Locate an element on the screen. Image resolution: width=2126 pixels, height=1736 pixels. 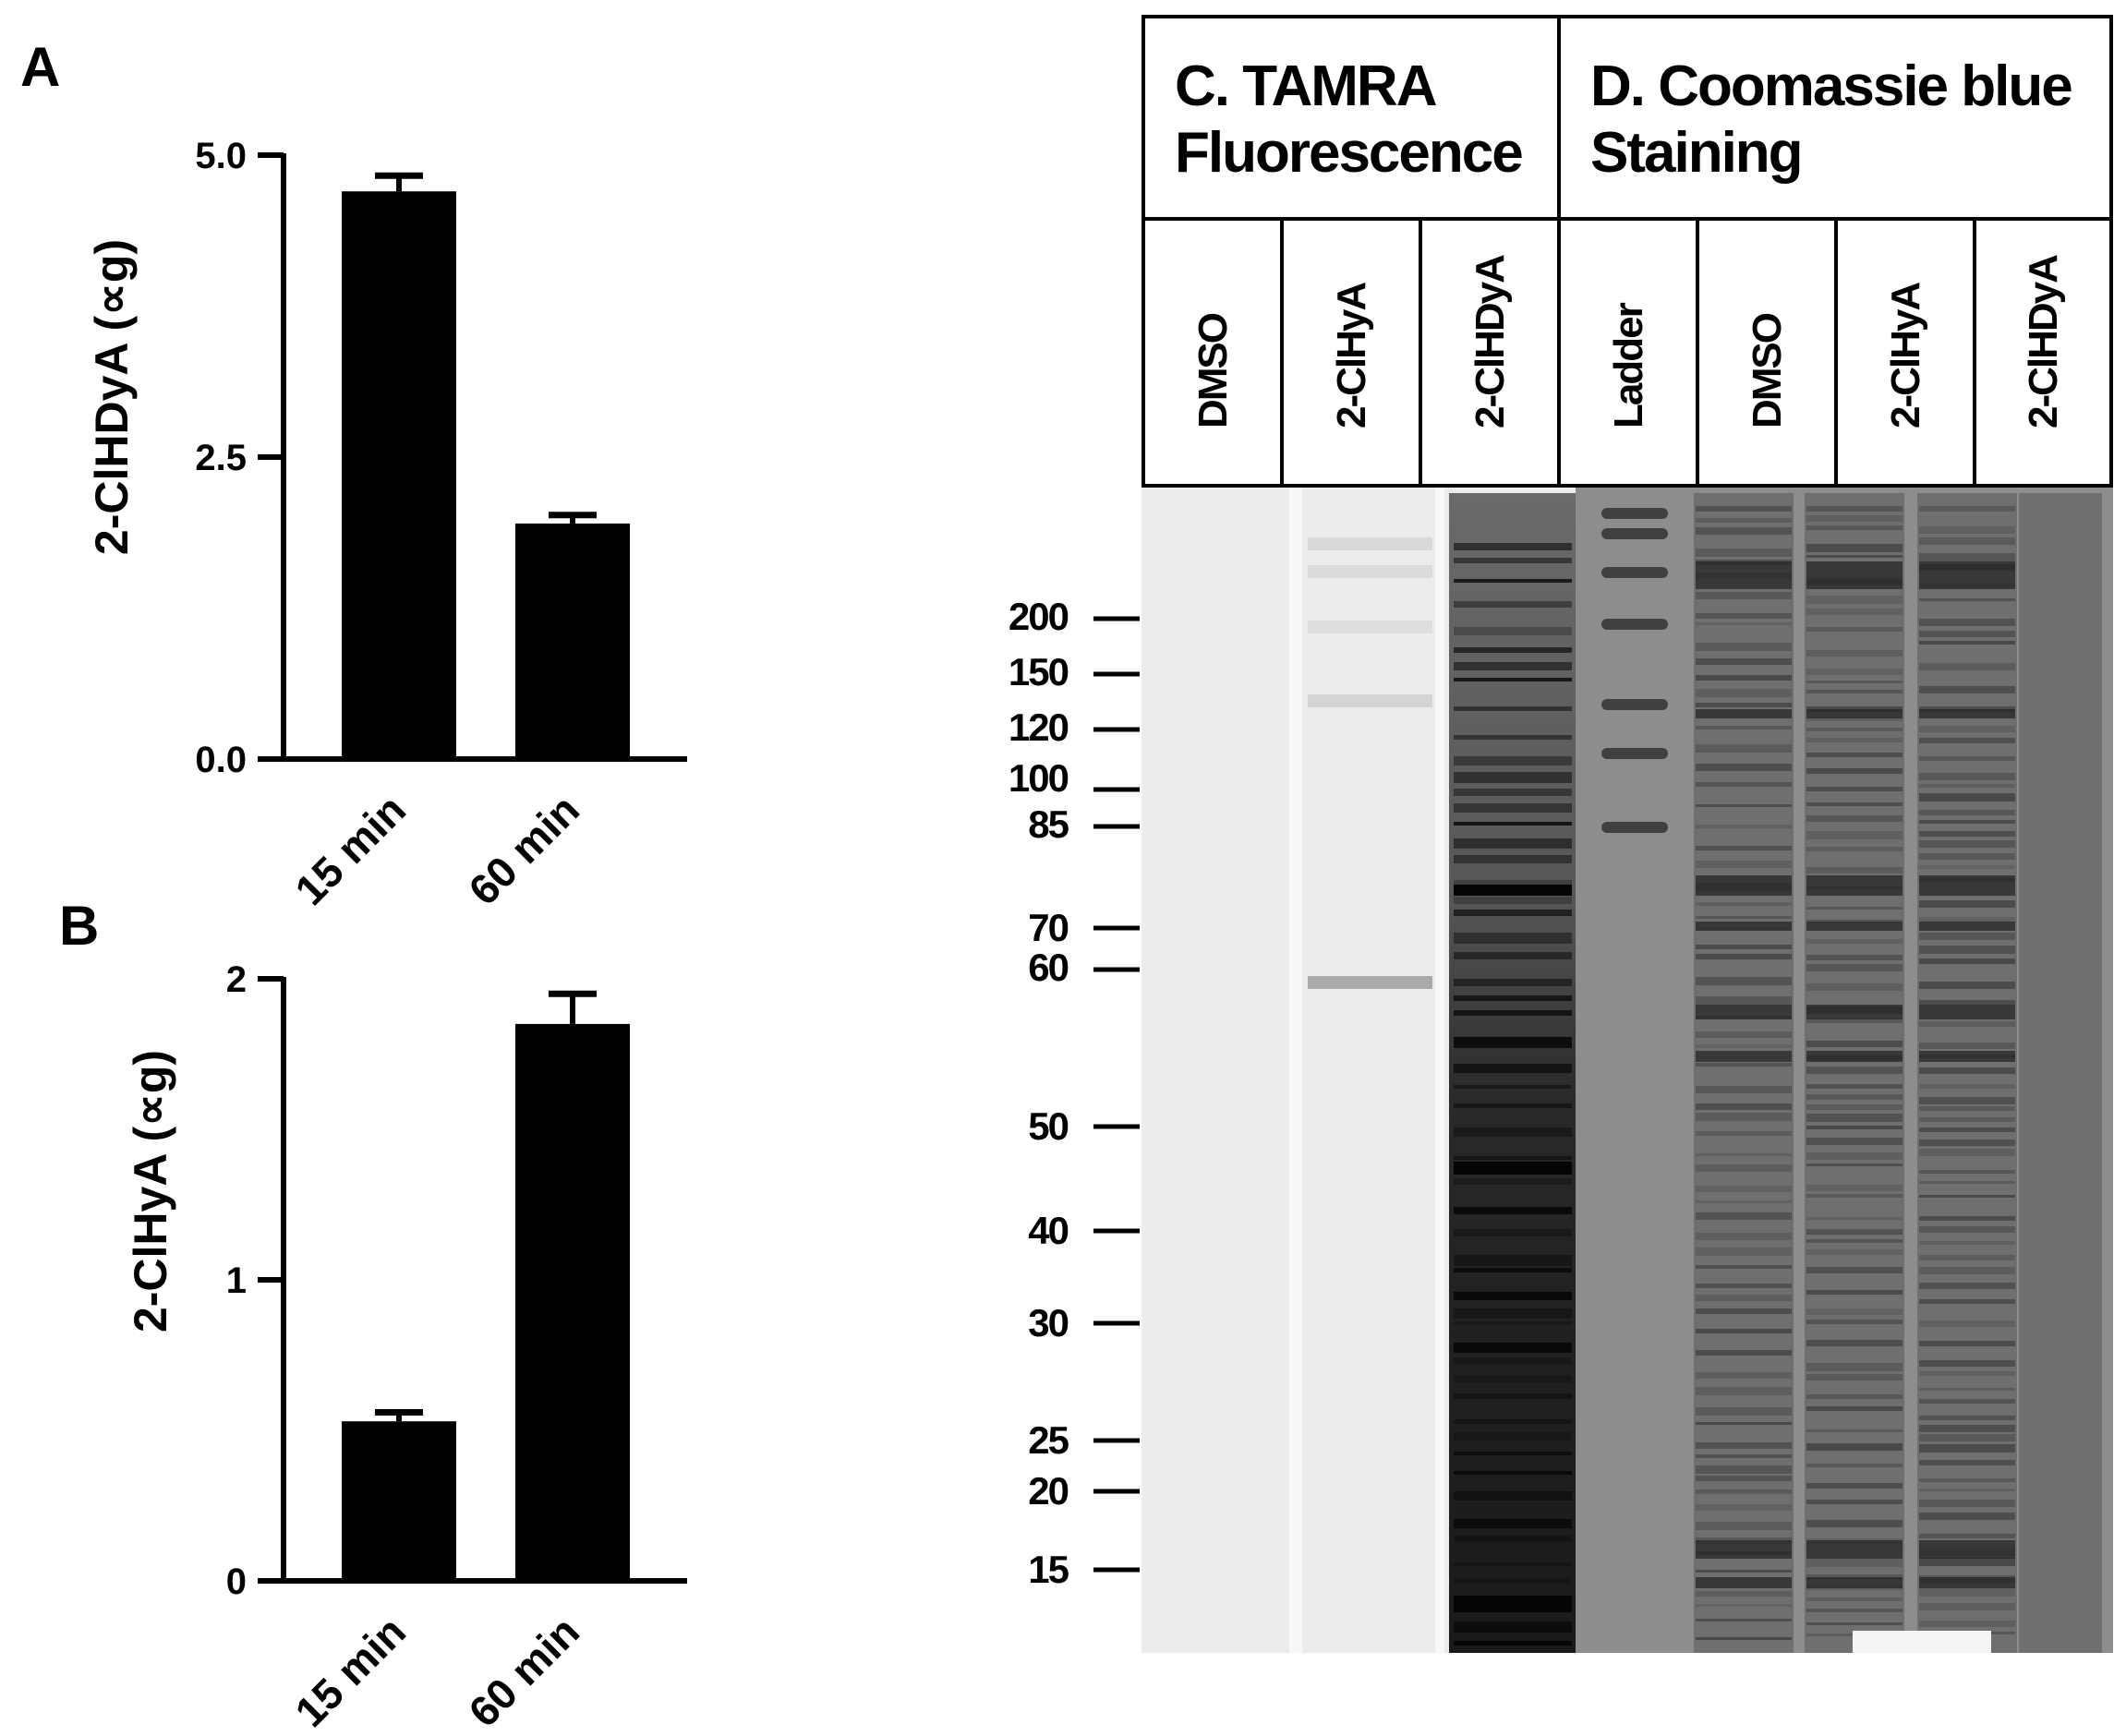
lane-label: 2-ClHyA is located at coordinates (1351, 356).